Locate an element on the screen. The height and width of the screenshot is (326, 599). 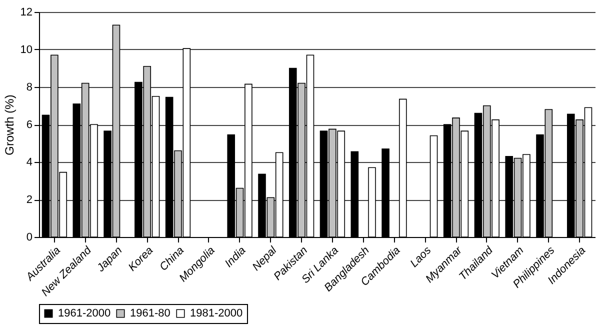
y-tick-label: 2 is located at coordinates (29, 200).